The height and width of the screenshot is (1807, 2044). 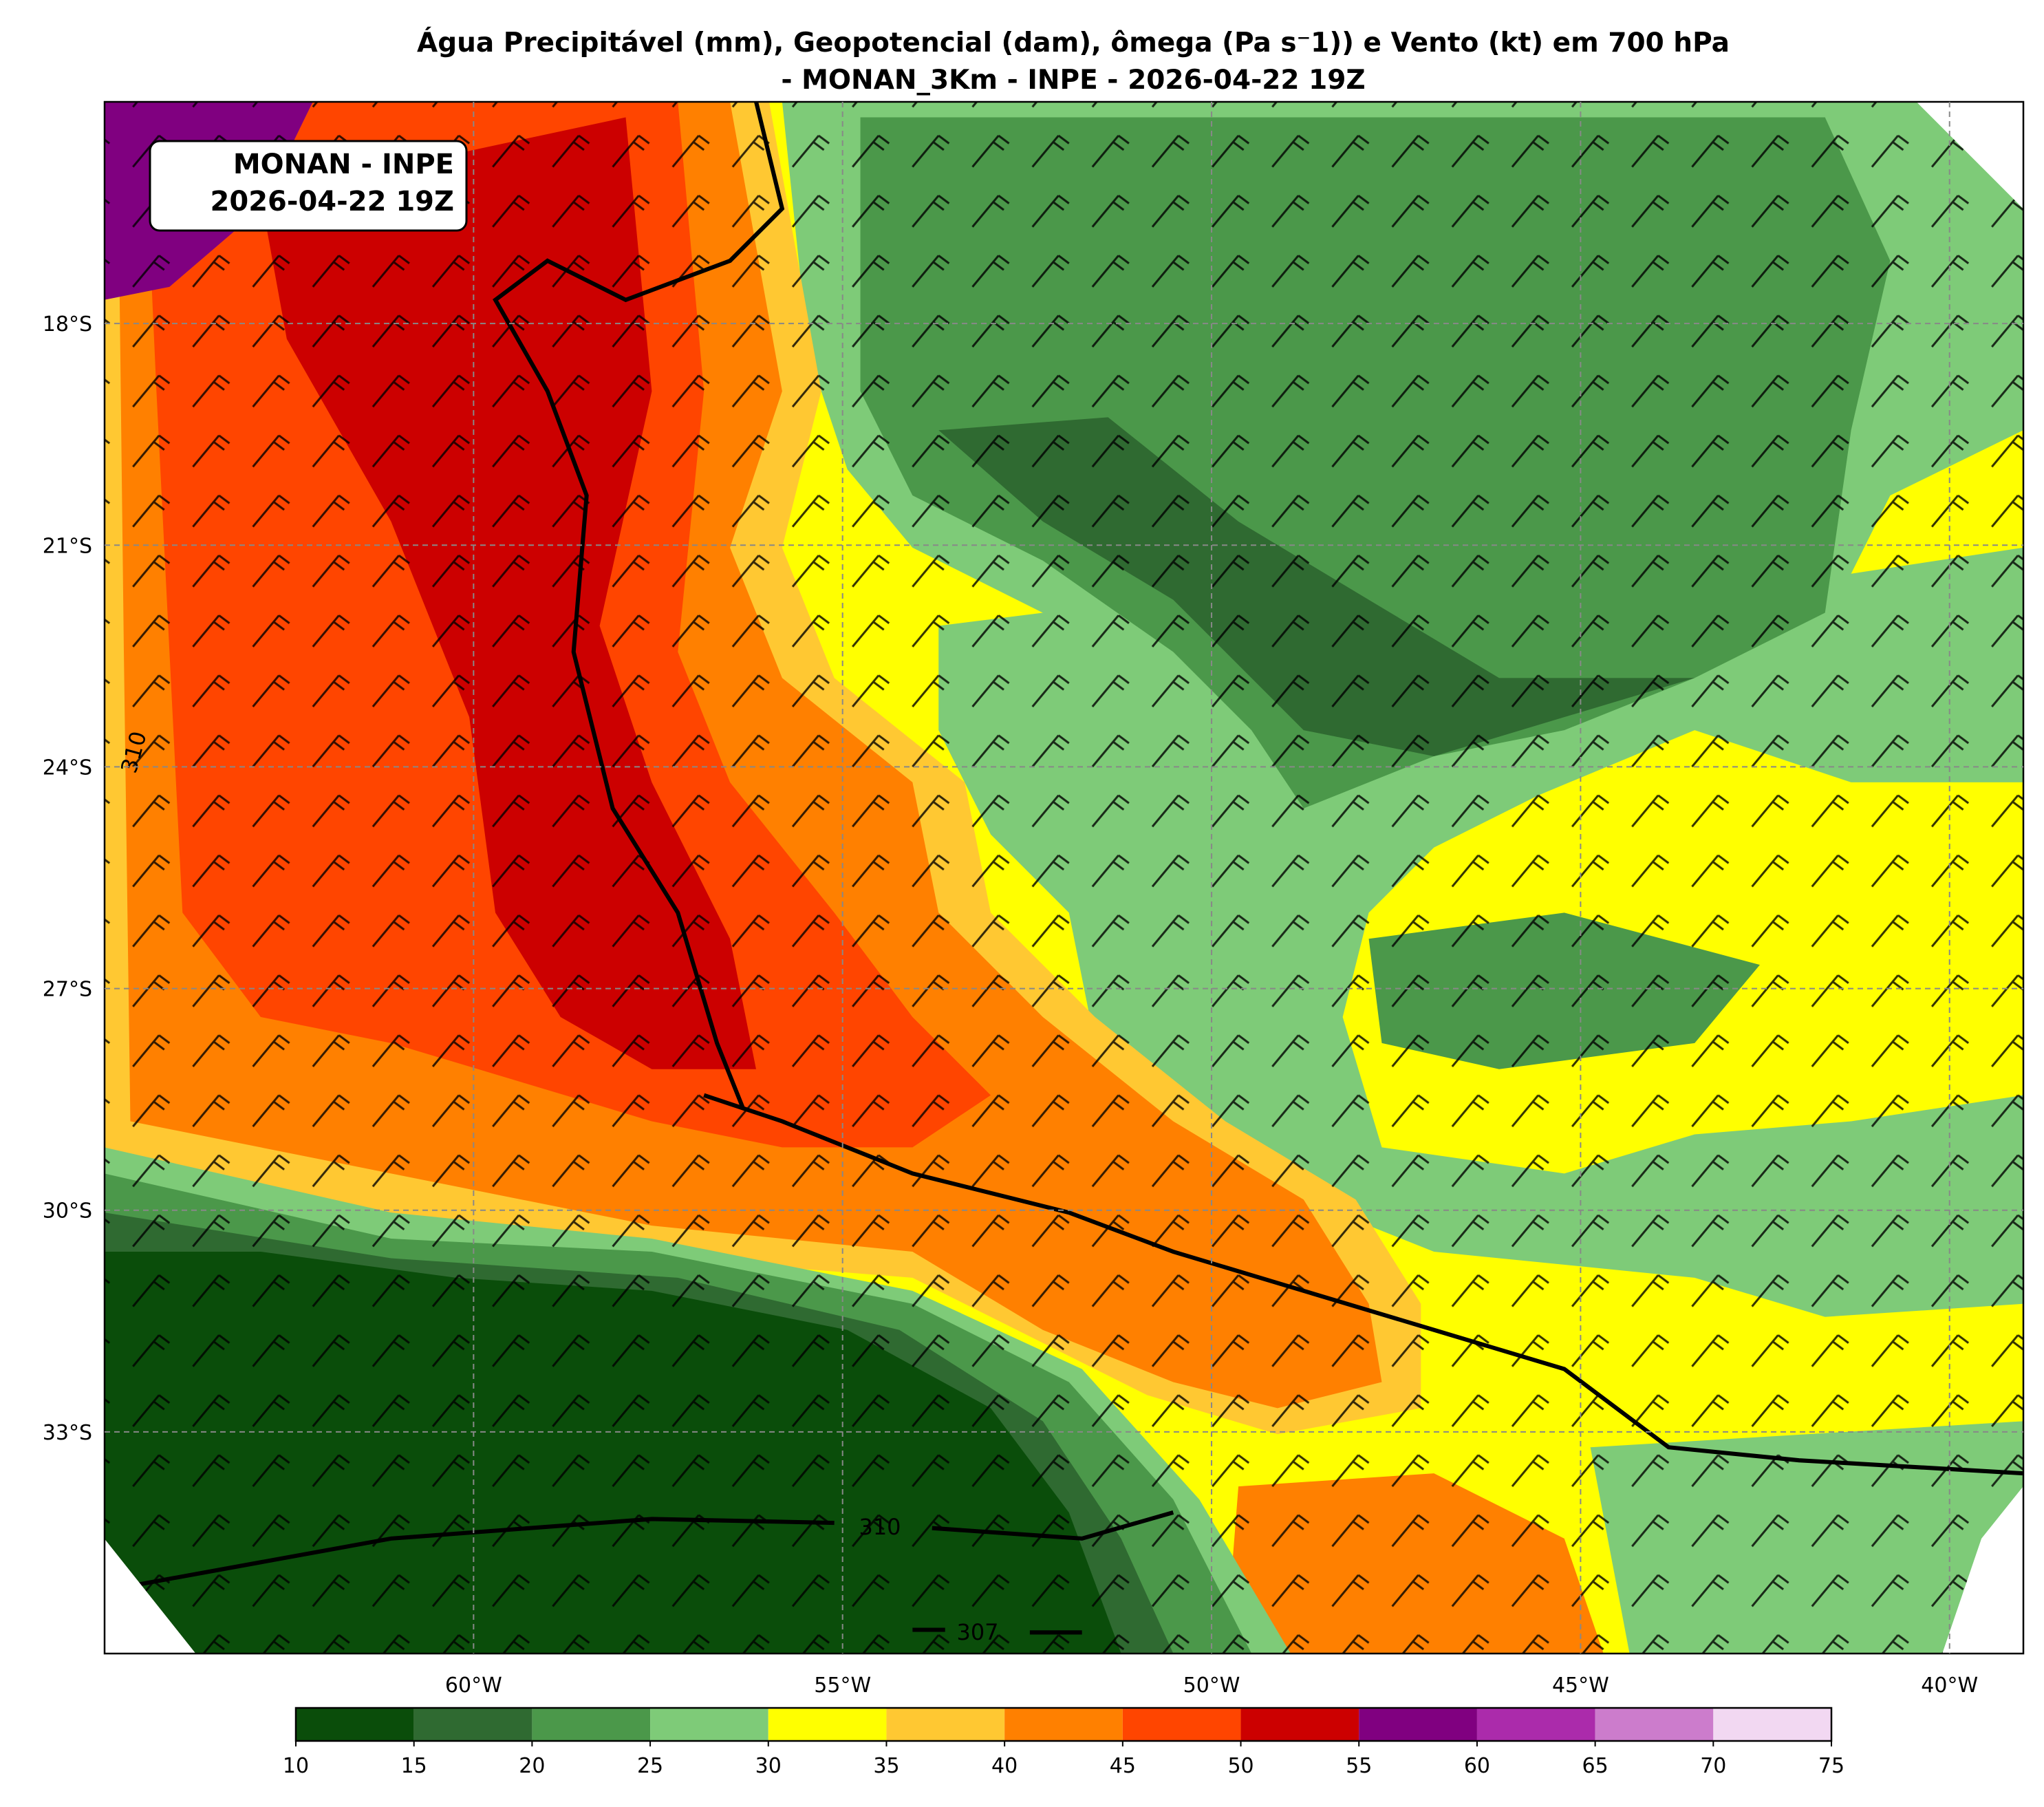 I want to click on colorbar-tick-label: 15, so click(x=414, y=1766).